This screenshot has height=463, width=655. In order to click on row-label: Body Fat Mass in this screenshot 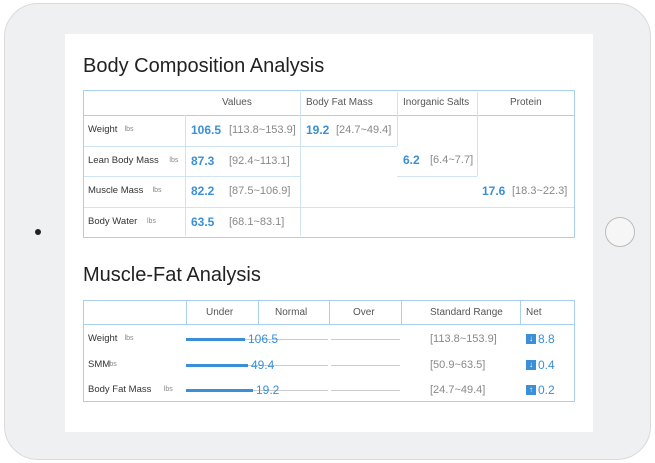, I will do `click(120, 389)`.